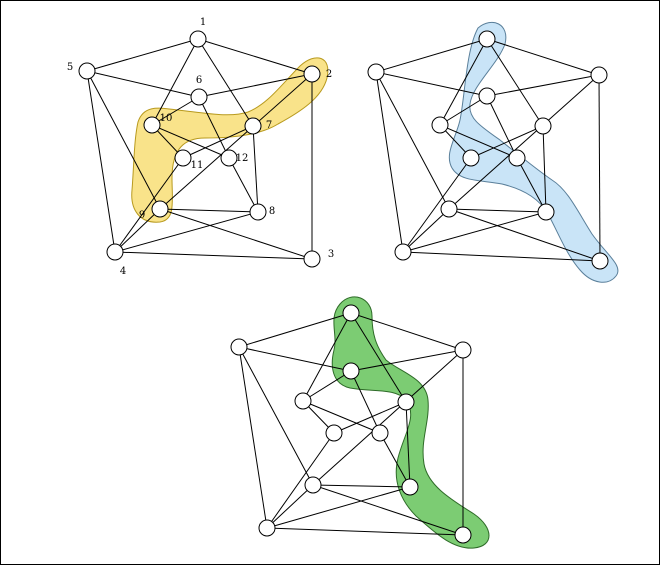  What do you see at coordinates (142, 215) in the screenshot?
I see `node-label-9: 9` at bounding box center [142, 215].